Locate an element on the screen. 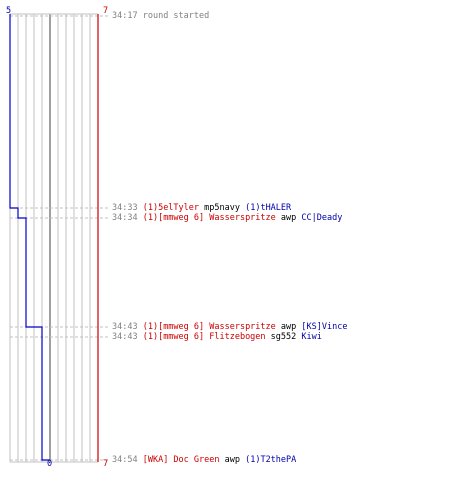  victim-name: Kiwi is located at coordinates (311, 337).